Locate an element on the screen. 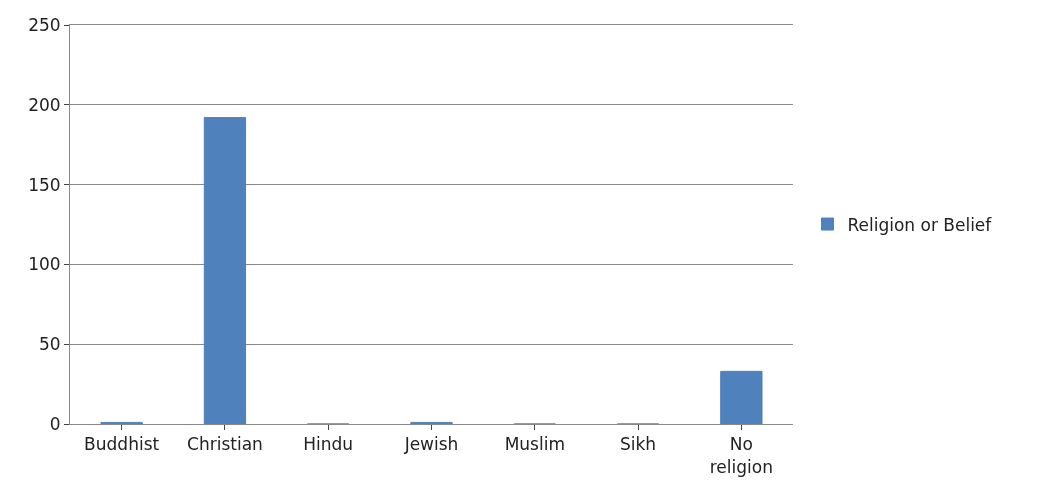 Image resolution: width=1043 pixels, height=504 pixels. x-tick-label: Buddhist is located at coordinates (122, 444).